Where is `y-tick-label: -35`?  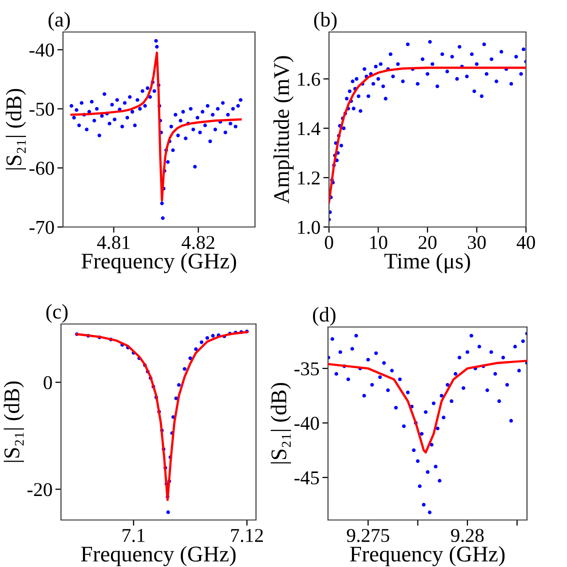 y-tick-label: -35 is located at coordinates (306, 369).